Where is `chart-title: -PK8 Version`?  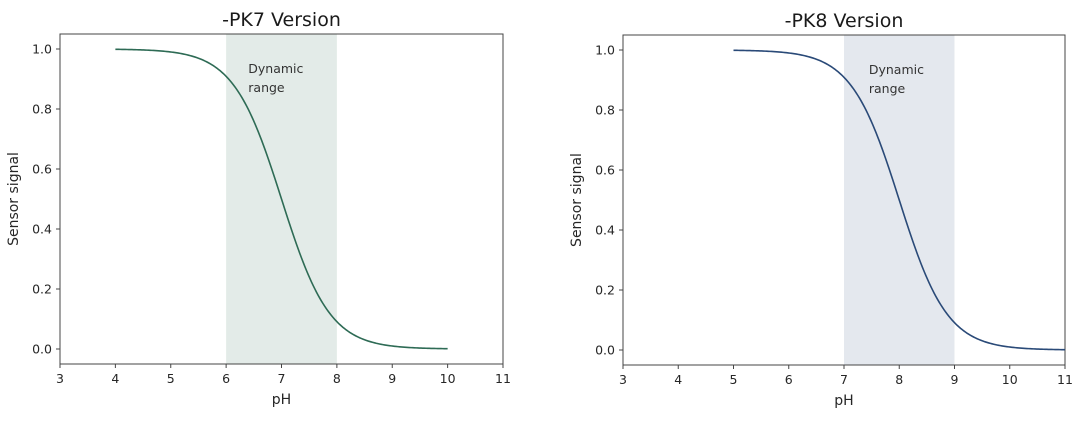
chart-title: -PK8 Version is located at coordinates (844, 21).